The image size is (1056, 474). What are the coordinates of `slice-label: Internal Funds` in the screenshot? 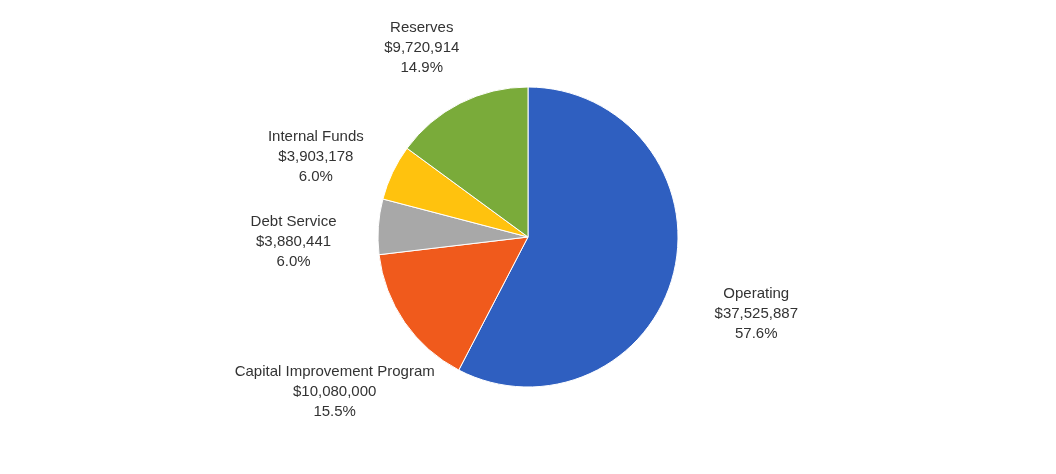 It's located at (315, 135).